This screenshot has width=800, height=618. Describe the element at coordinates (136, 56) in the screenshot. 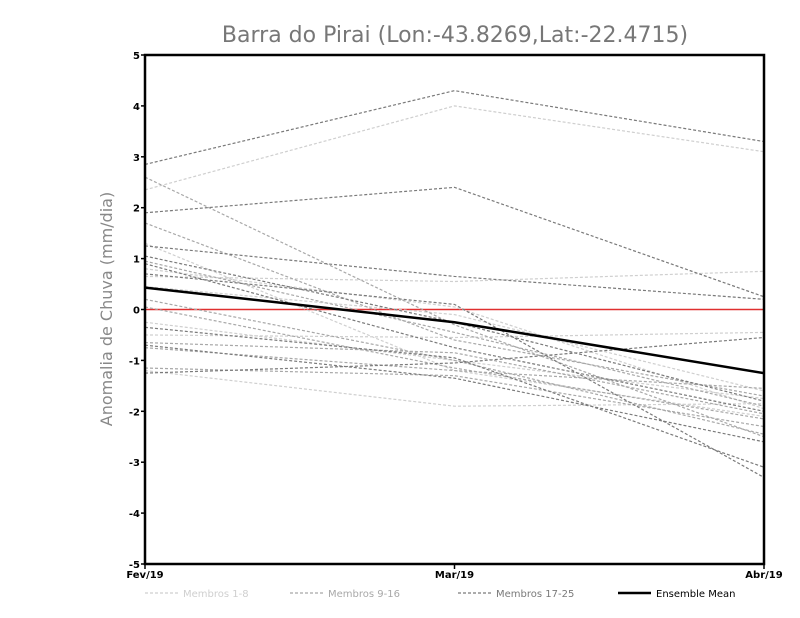

I see `y-tick-label: 5` at that location.